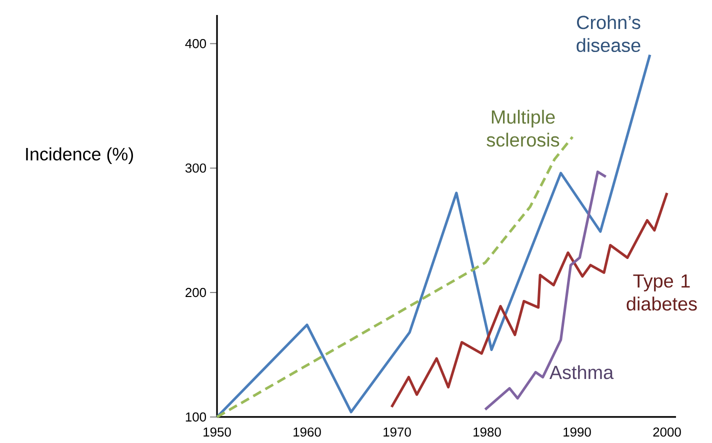  I want to click on x-tick-label: 1970, so click(397, 432).